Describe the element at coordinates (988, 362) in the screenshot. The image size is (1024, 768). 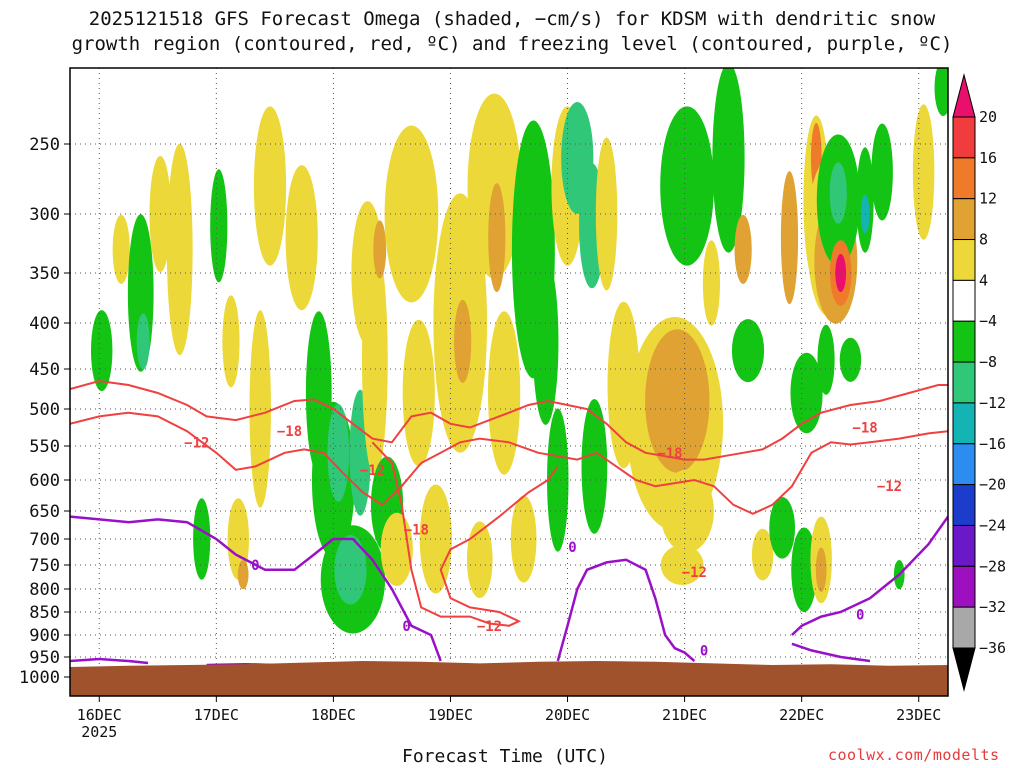
I see `colorbar-label-6: −8` at that location.